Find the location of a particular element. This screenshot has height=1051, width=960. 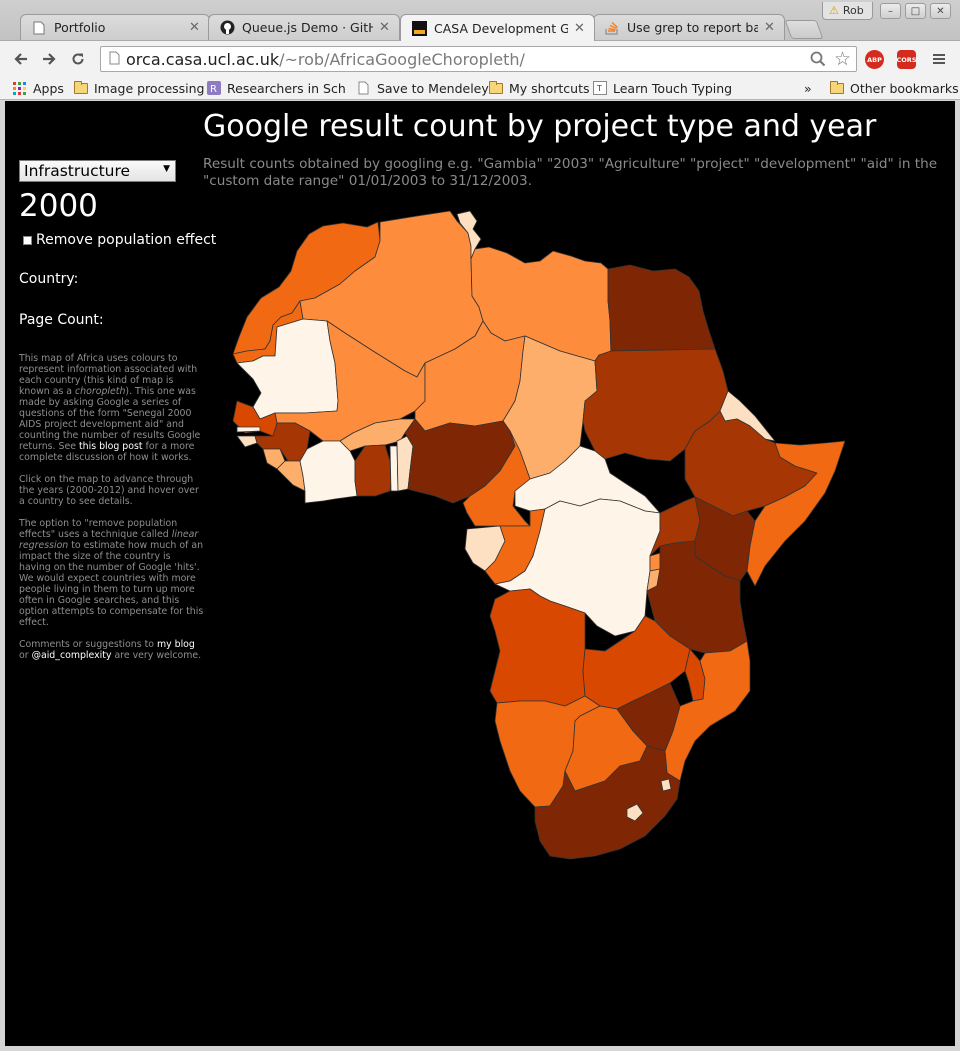

svg-text: T is located at coordinates (599, 88).